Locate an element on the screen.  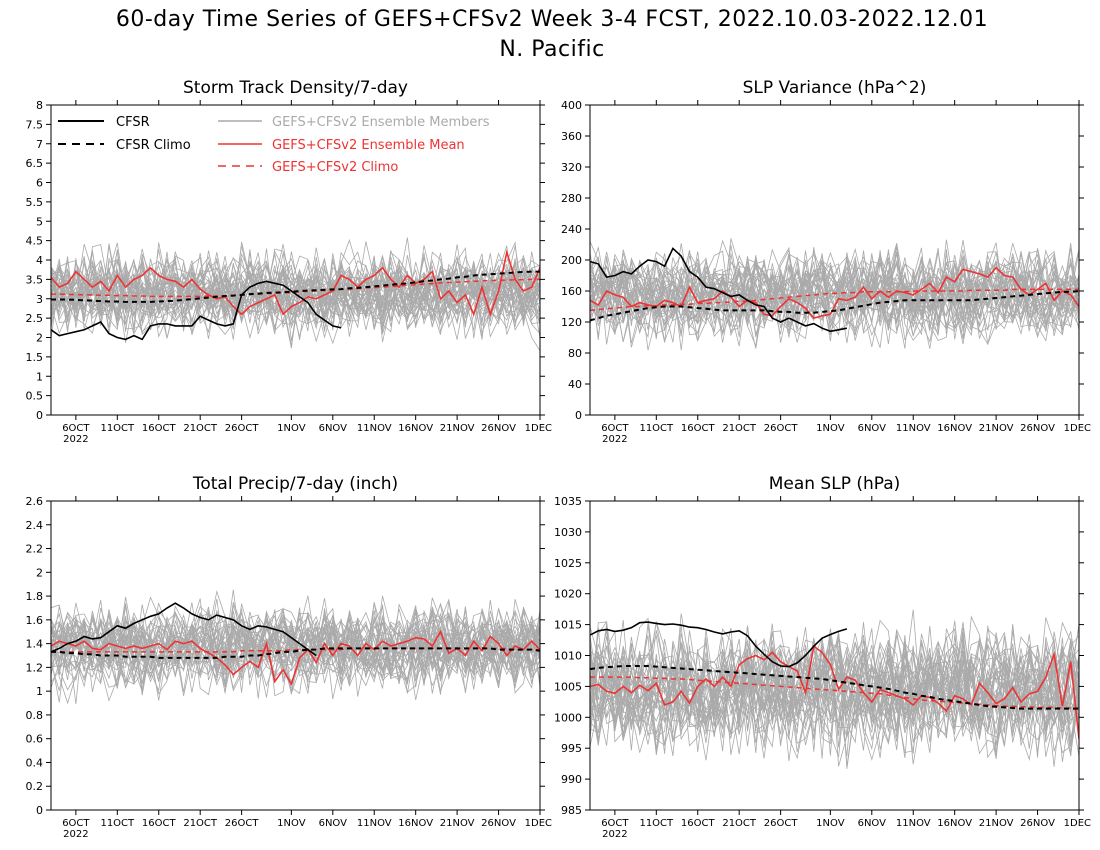
total-precip-ytick-label: 0.4 is located at coordinates (35, 762).